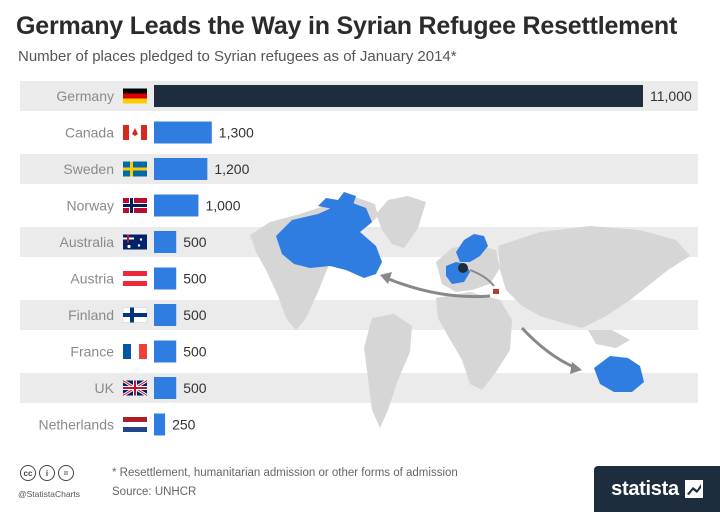 The height and width of the screenshot is (512, 720). What do you see at coordinates (135, 169) in the screenshot?
I see `flag-sweden-icon` at bounding box center [135, 169].